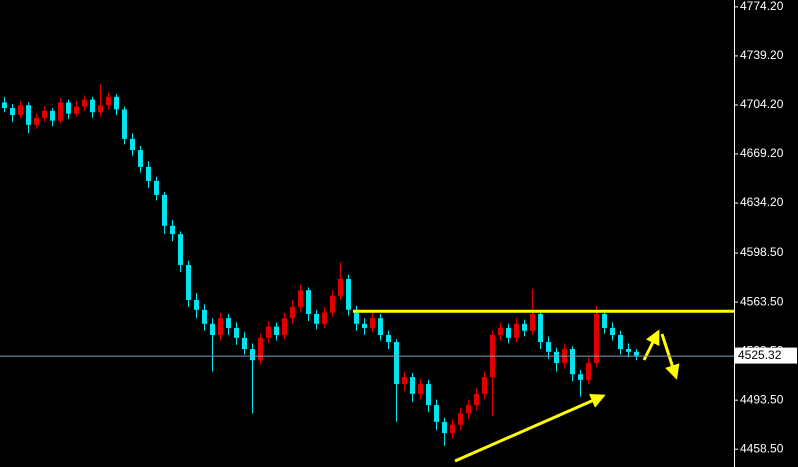 The height and width of the screenshot is (467, 798). I want to click on last-price-box, so click(766, 355).